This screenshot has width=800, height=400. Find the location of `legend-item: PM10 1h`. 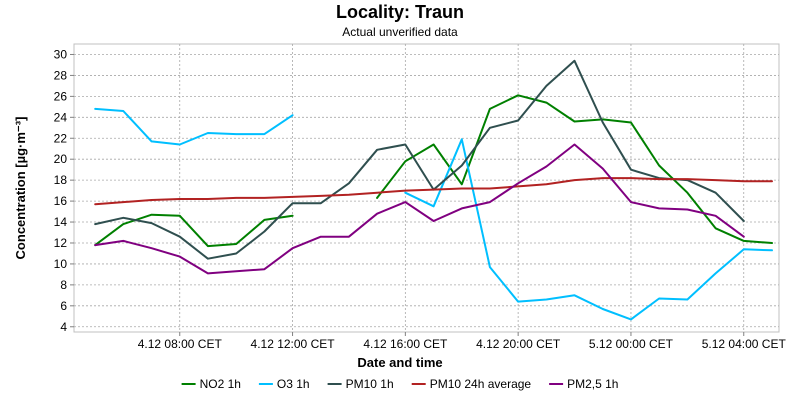

legend-item: PM10 1h is located at coordinates (360, 384).